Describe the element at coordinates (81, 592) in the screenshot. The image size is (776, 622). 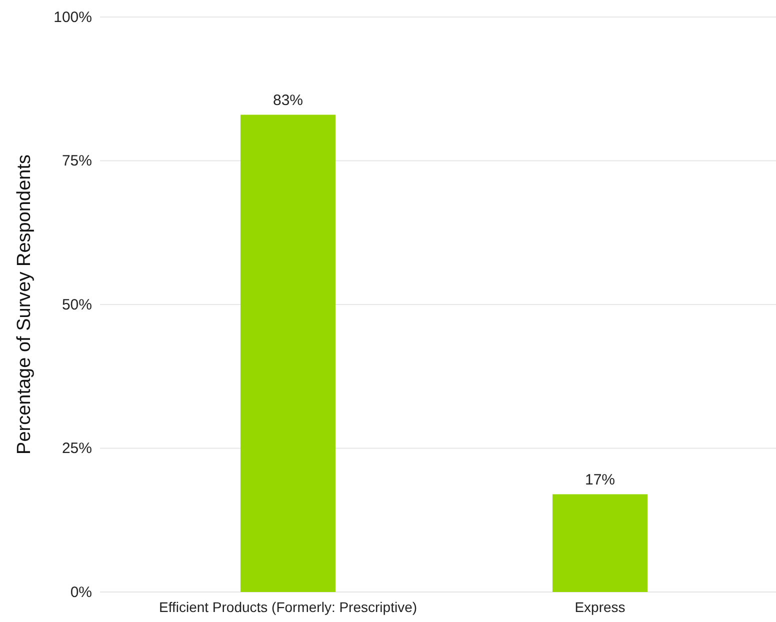
I see `y-tick-label: 0%` at that location.